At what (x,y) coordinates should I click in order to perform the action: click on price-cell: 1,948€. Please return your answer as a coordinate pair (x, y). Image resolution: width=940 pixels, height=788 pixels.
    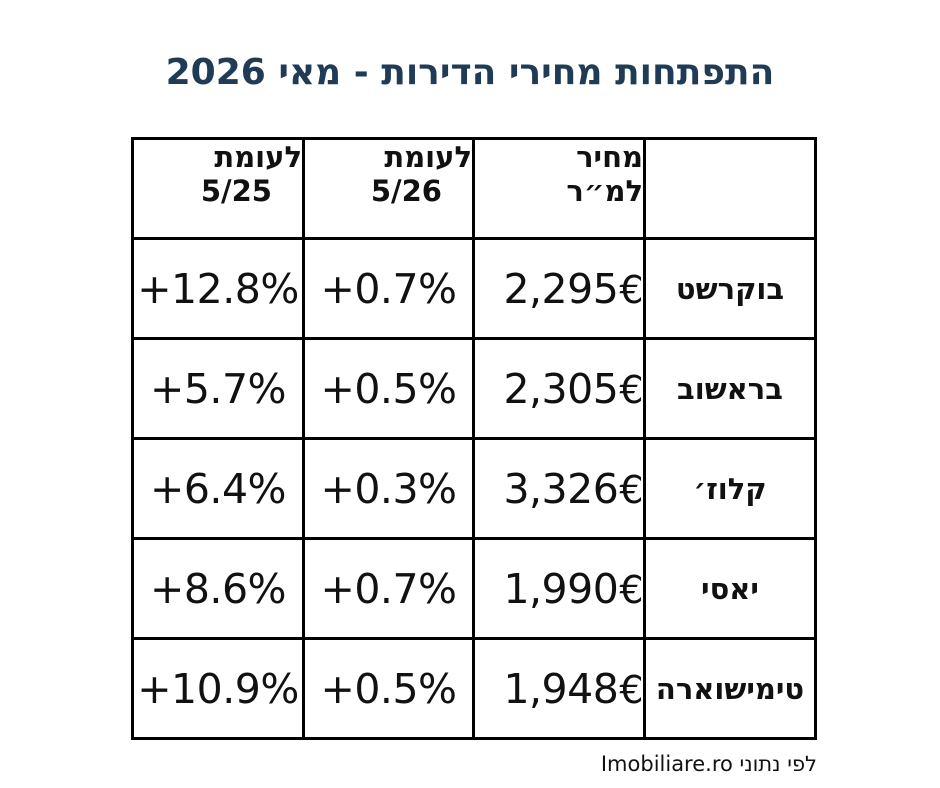
    Looking at the image, I should click on (559, 688).